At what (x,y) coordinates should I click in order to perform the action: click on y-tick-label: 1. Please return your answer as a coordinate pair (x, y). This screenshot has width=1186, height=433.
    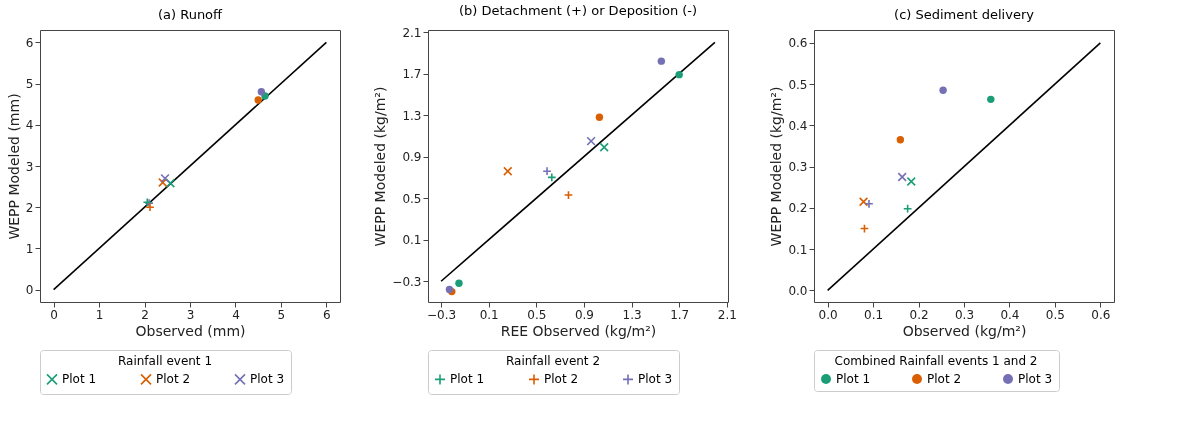
    Looking at the image, I should click on (29, 248).